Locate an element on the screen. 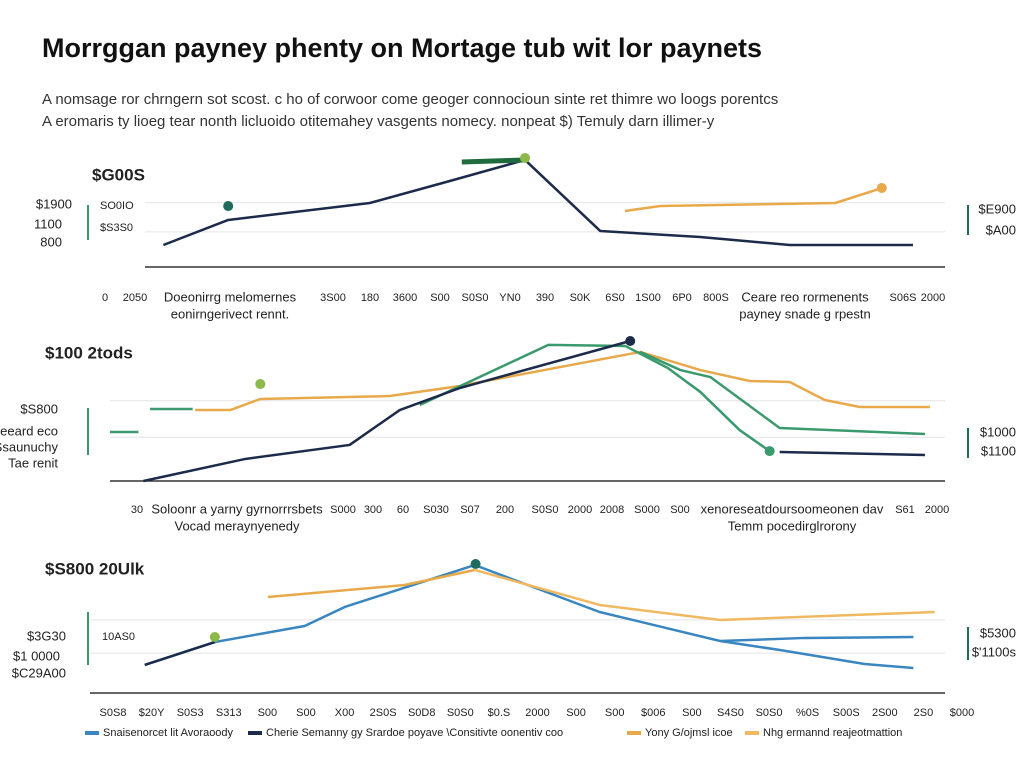 The height and width of the screenshot is (768, 1024). side-label: $1 0000 is located at coordinates (36, 655).